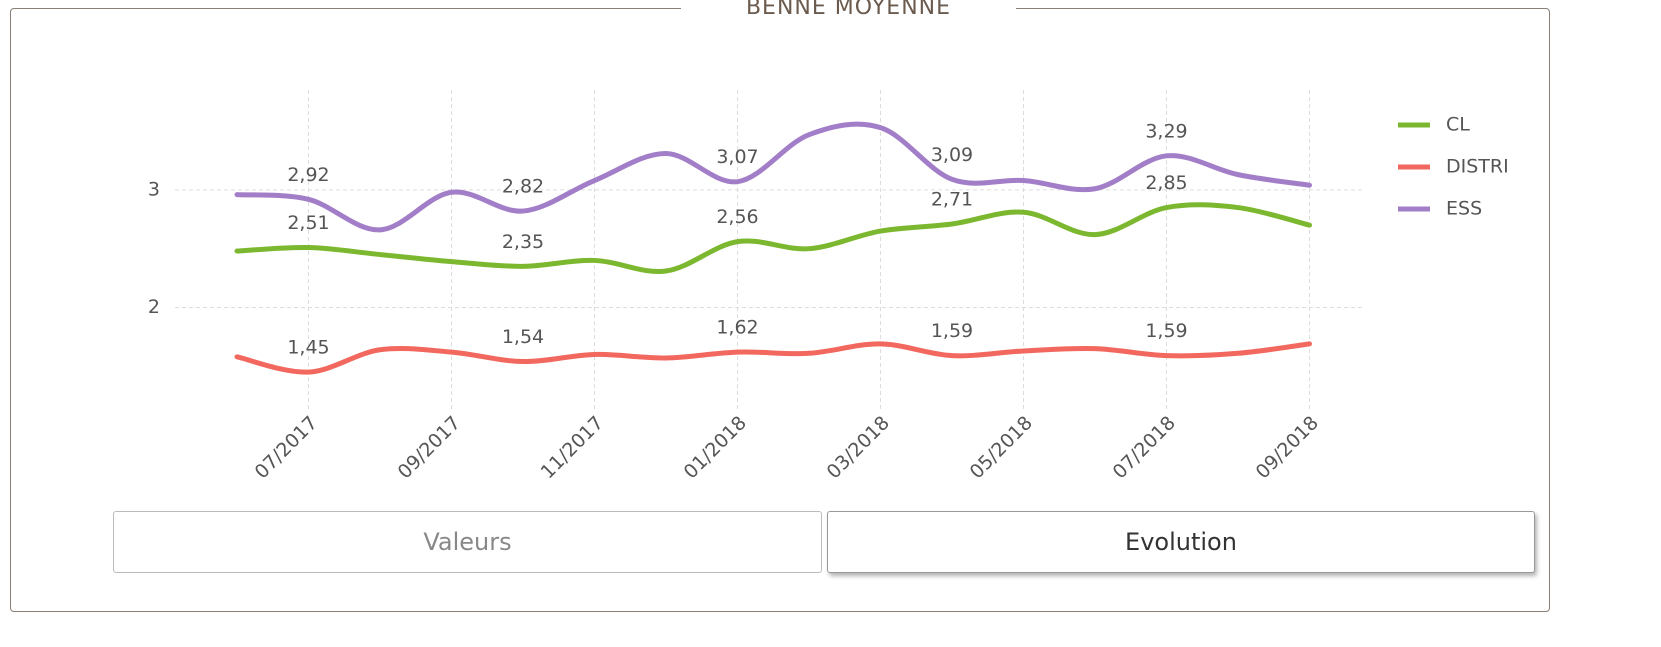 The height and width of the screenshot is (647, 1661). I want to click on x-tick-label: 09/2018, so click(1287, 447).